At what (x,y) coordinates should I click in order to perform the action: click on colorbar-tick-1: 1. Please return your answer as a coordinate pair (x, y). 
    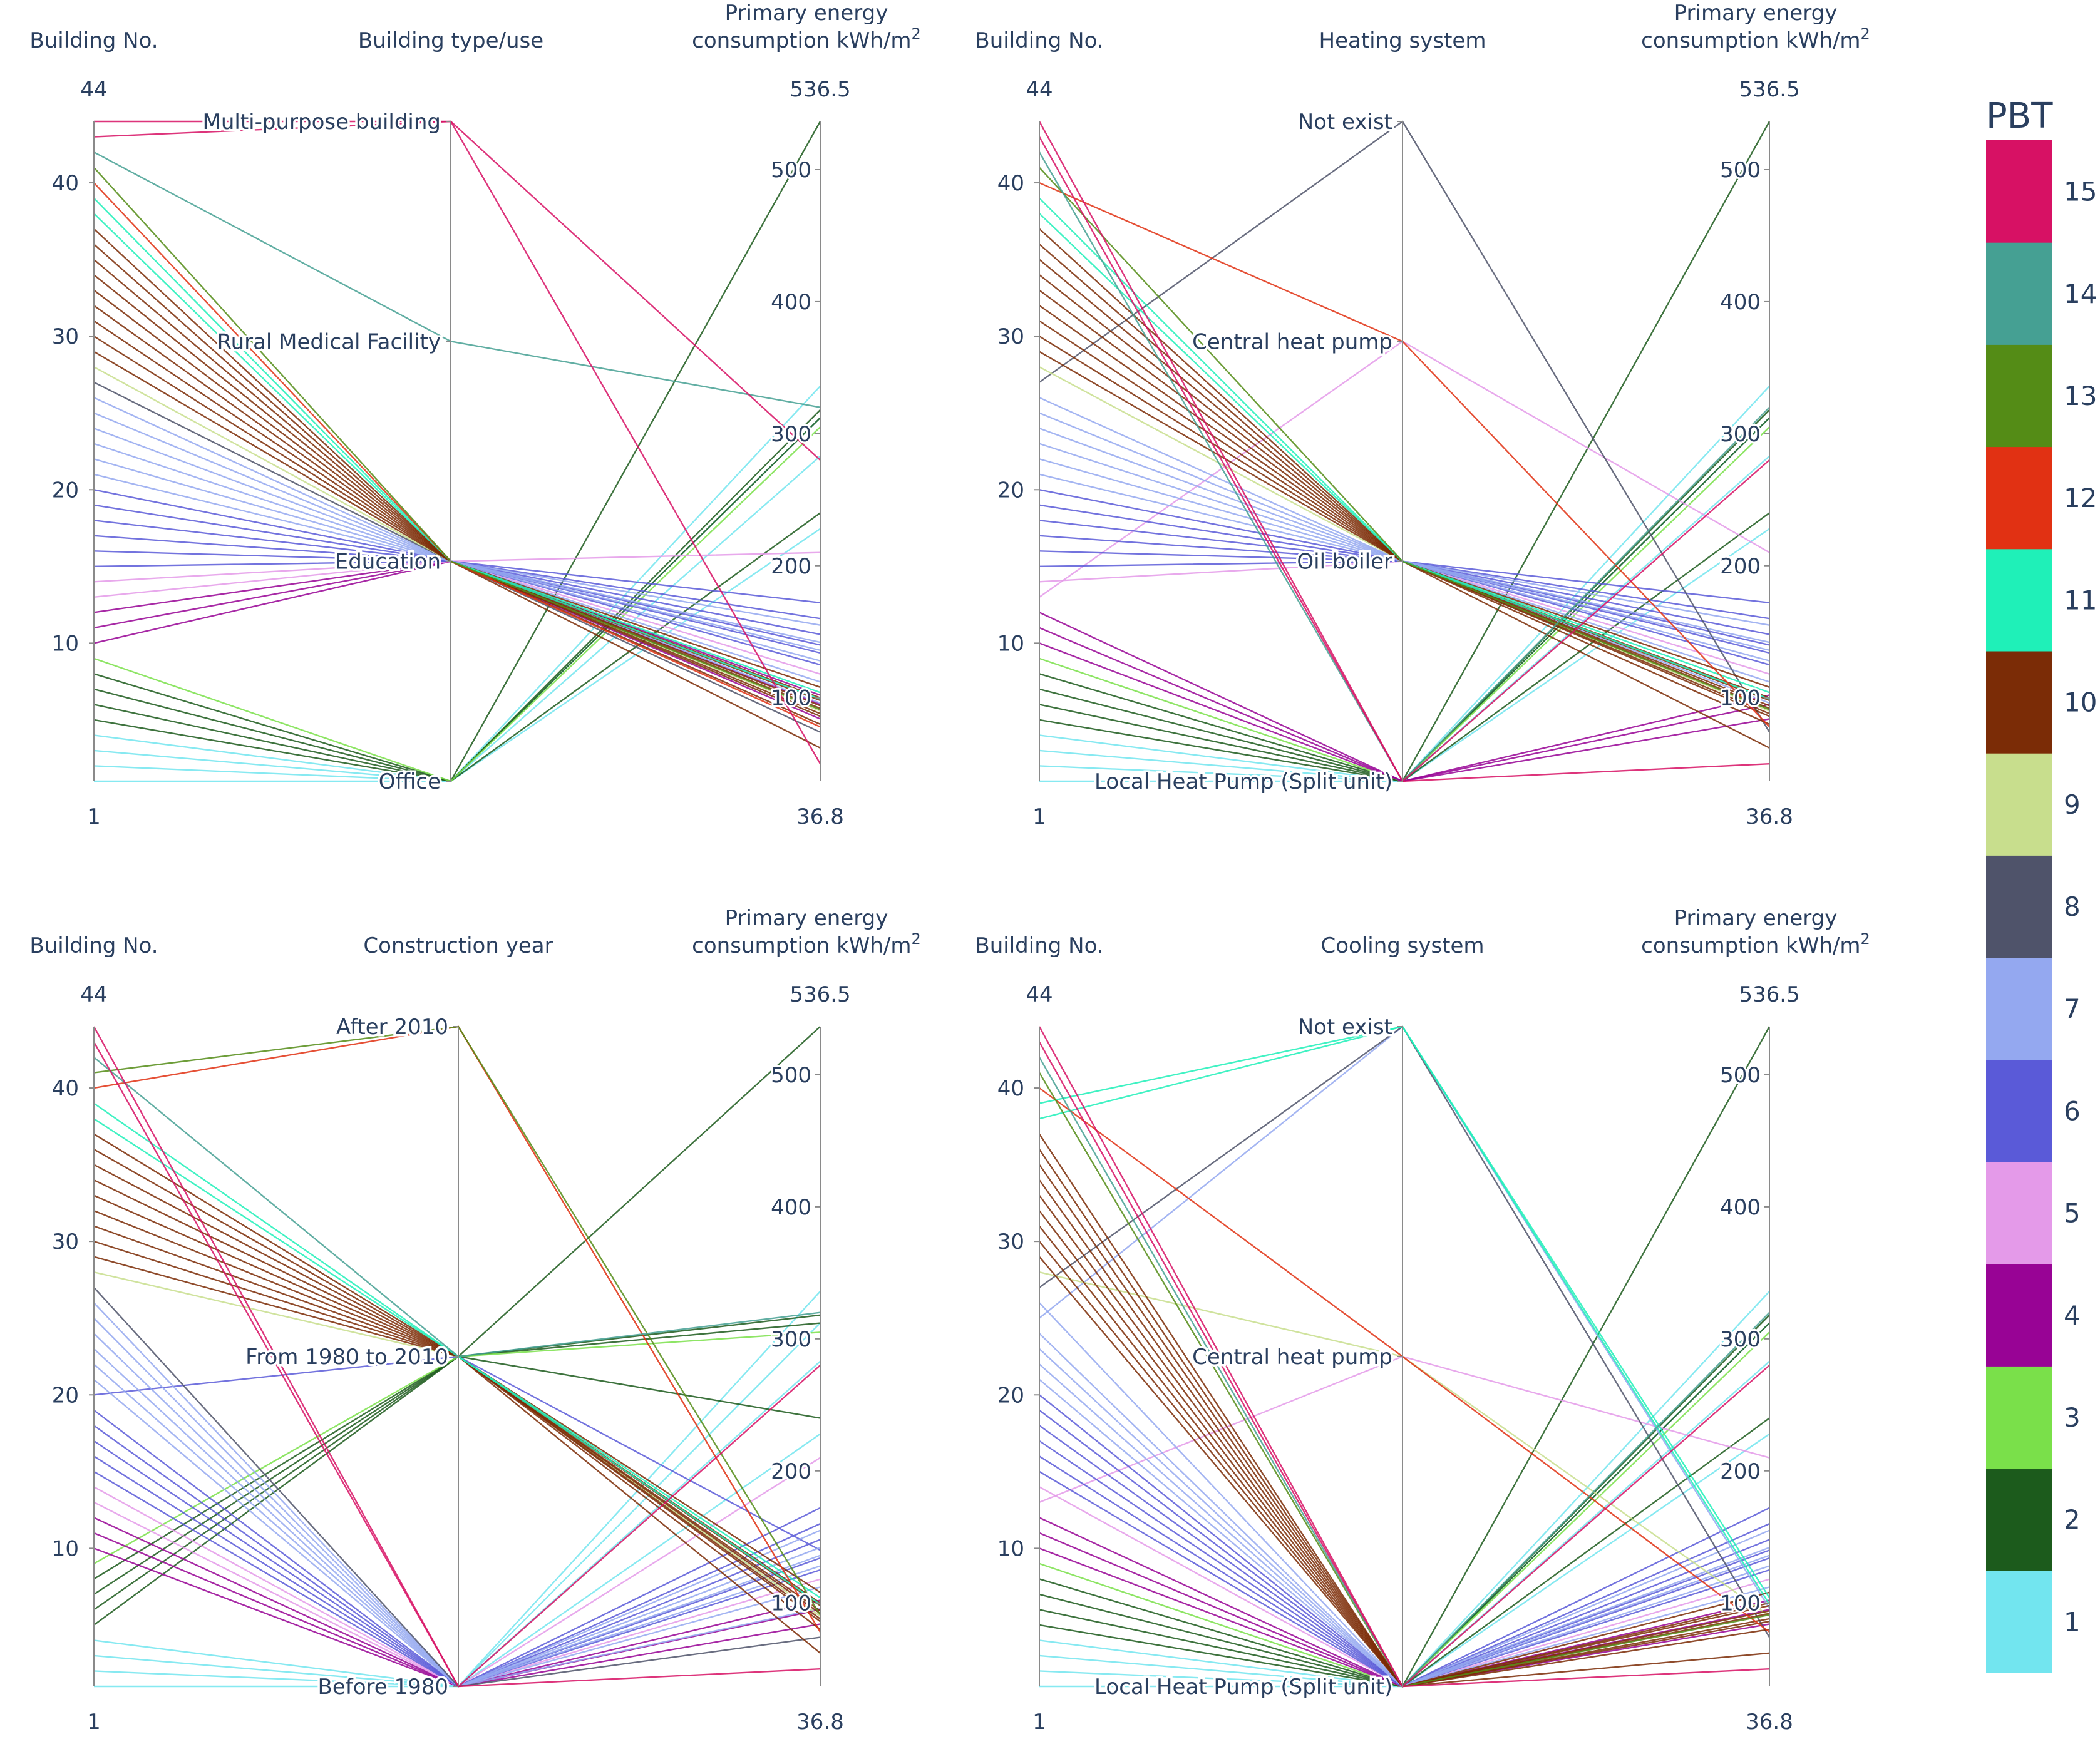
    Looking at the image, I should click on (2072, 1622).